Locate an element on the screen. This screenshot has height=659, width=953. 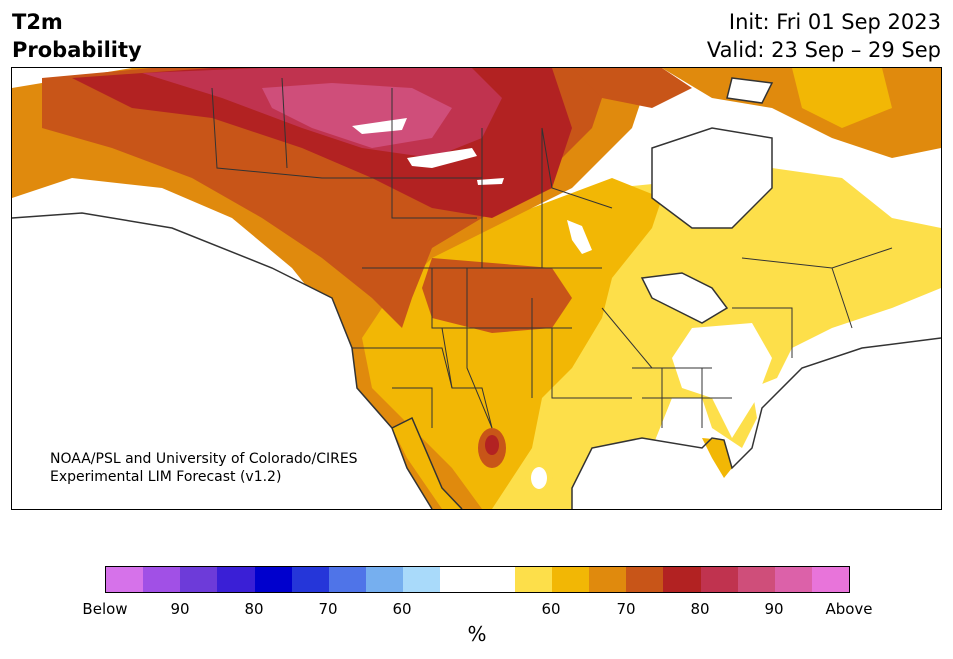
valid-range: Valid: 23 Sep – 29 Sep is located at coordinates (823, 50).